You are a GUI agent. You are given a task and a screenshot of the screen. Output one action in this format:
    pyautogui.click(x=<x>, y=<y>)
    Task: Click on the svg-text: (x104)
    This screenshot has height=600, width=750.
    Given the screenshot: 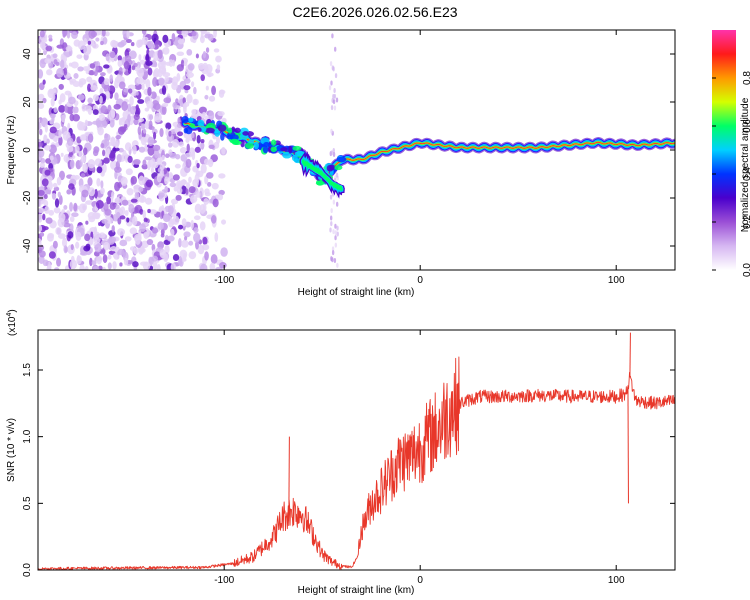 What is the action you would take?
    pyautogui.click(x=12, y=322)
    